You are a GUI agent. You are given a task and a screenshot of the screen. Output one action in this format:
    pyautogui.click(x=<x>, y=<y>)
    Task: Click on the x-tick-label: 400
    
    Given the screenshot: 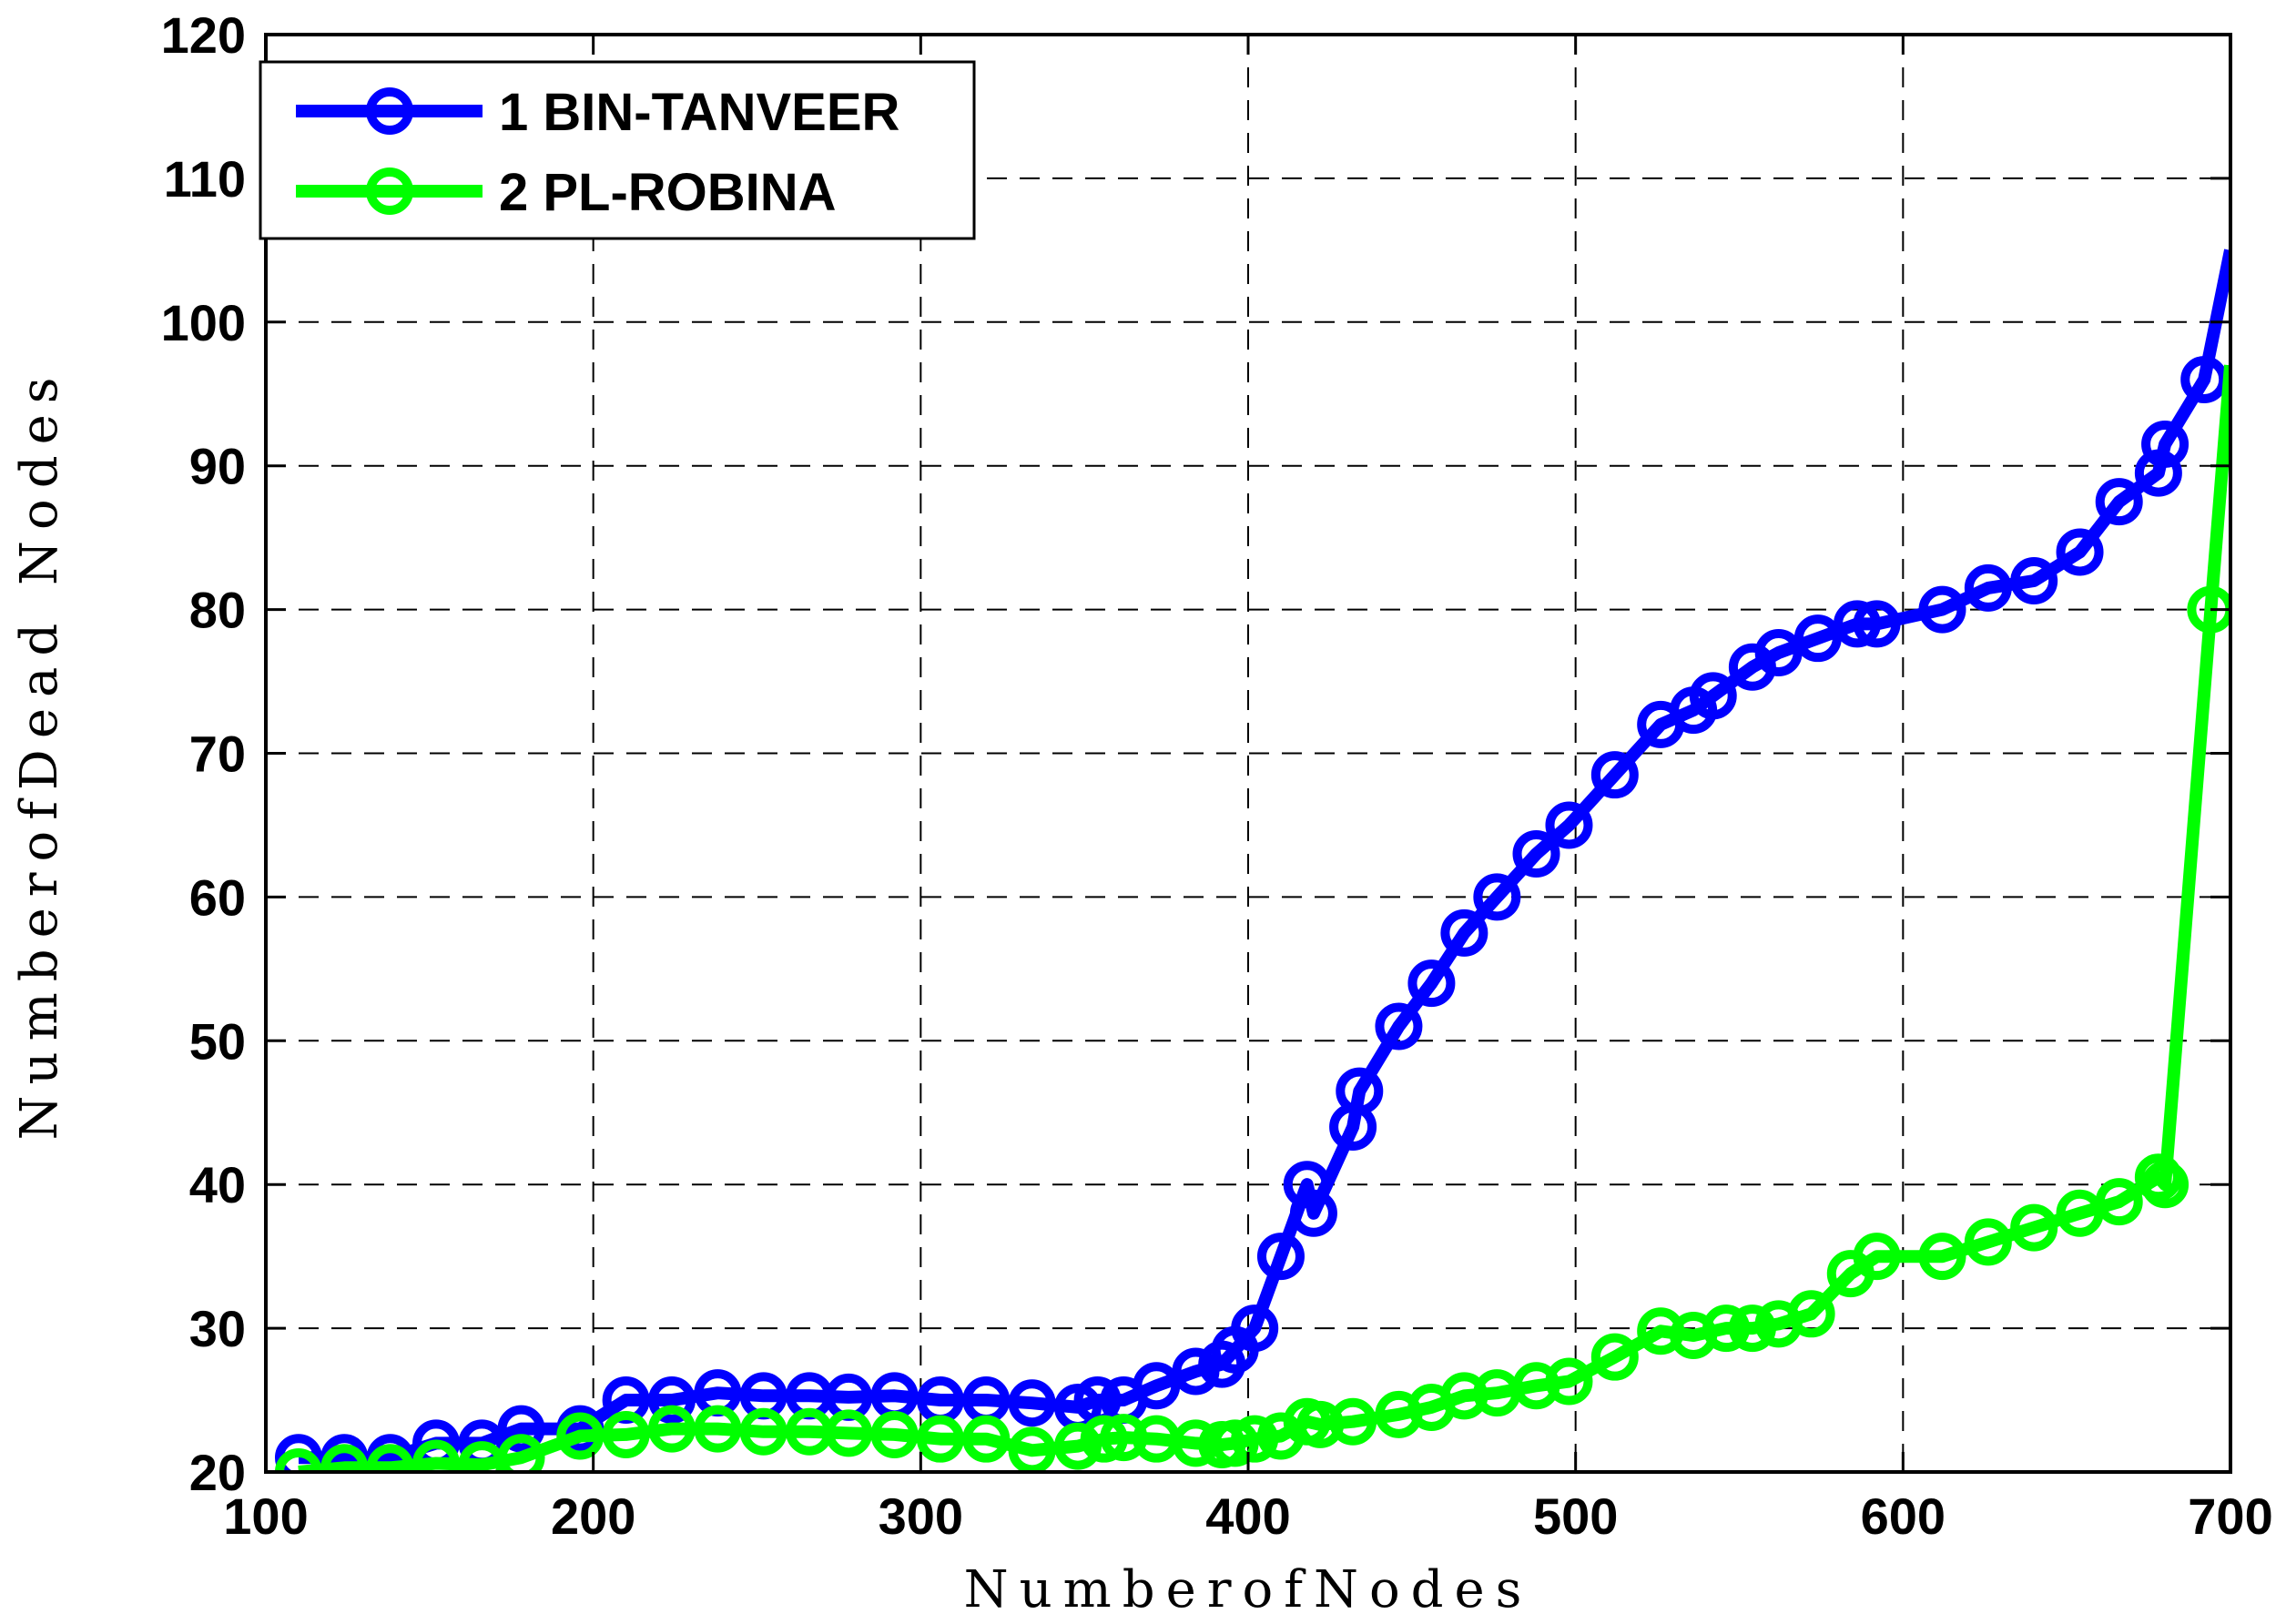 What is the action you would take?
    pyautogui.click(x=1248, y=1516)
    